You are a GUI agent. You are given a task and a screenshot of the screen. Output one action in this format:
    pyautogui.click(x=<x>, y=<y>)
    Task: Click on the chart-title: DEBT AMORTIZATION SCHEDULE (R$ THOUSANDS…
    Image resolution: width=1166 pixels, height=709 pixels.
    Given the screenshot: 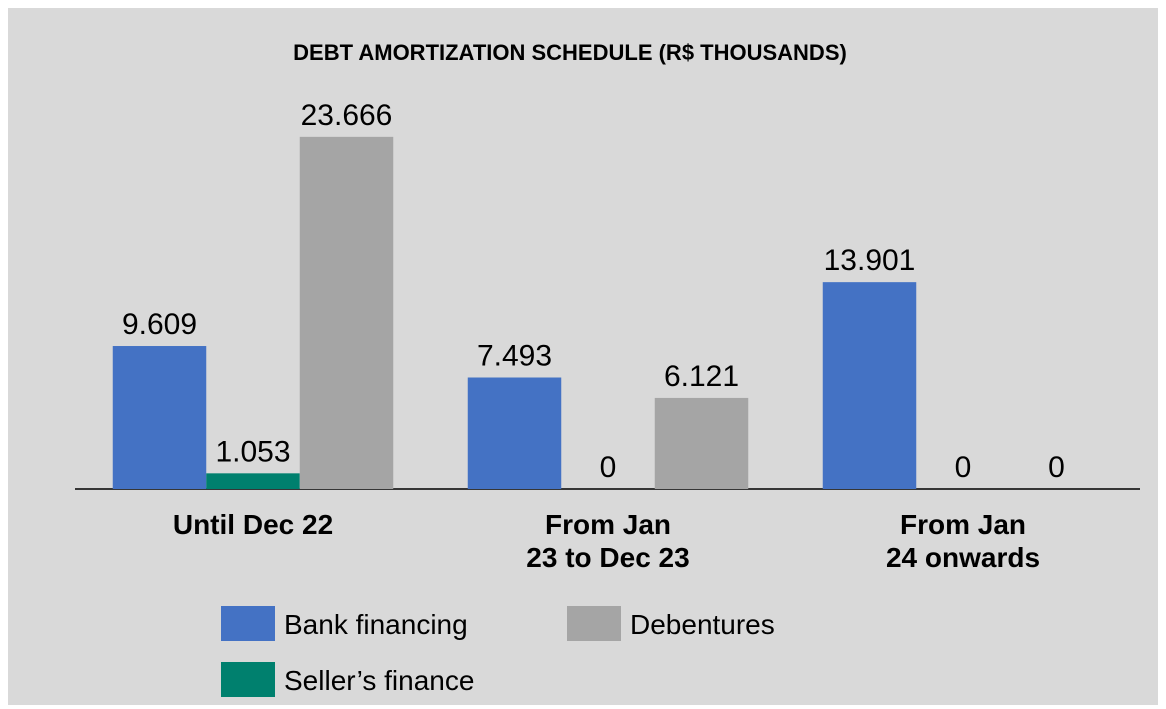 What is the action you would take?
    pyautogui.click(x=570, y=52)
    